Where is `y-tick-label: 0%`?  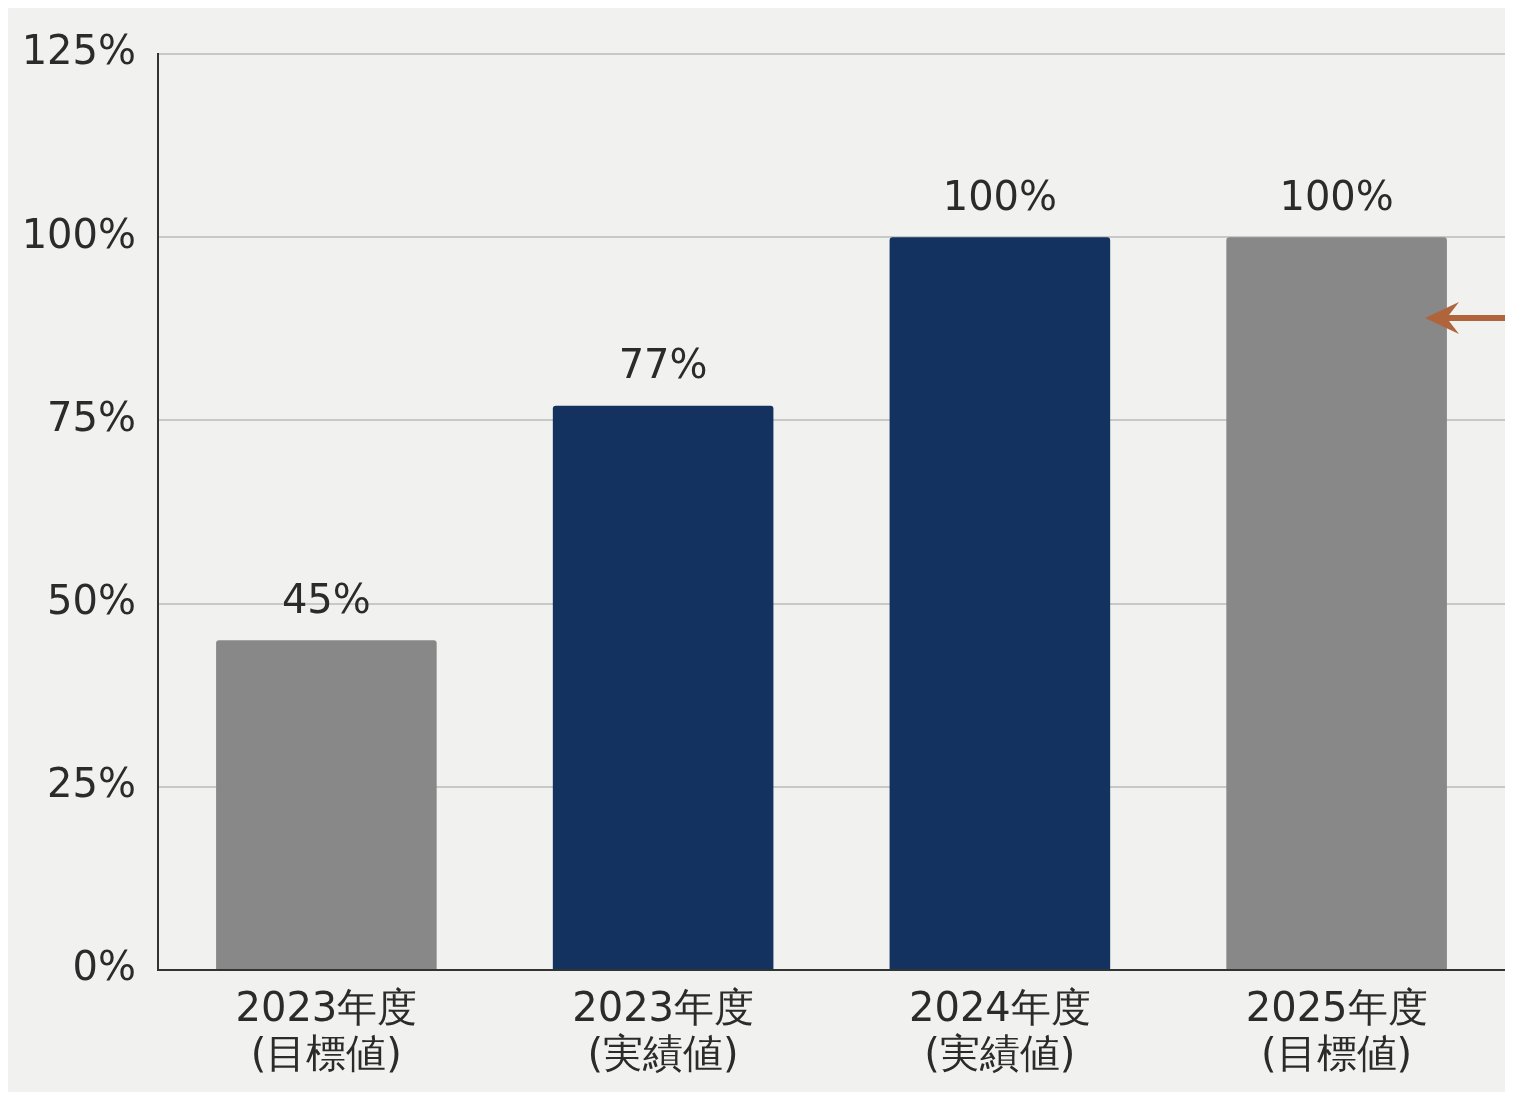
y-tick-label: 0% is located at coordinates (104, 966).